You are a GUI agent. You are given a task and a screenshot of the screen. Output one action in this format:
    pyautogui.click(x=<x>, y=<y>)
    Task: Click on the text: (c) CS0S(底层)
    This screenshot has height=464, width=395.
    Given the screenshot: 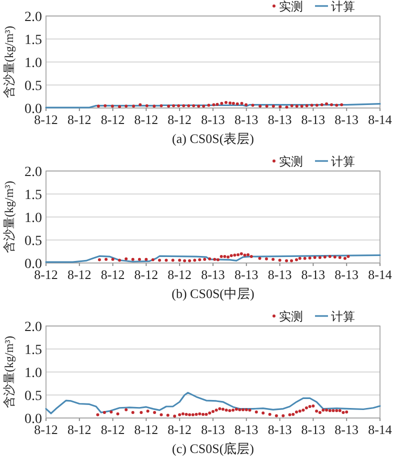 What is the action you would take?
    pyautogui.click(x=213, y=448)
    